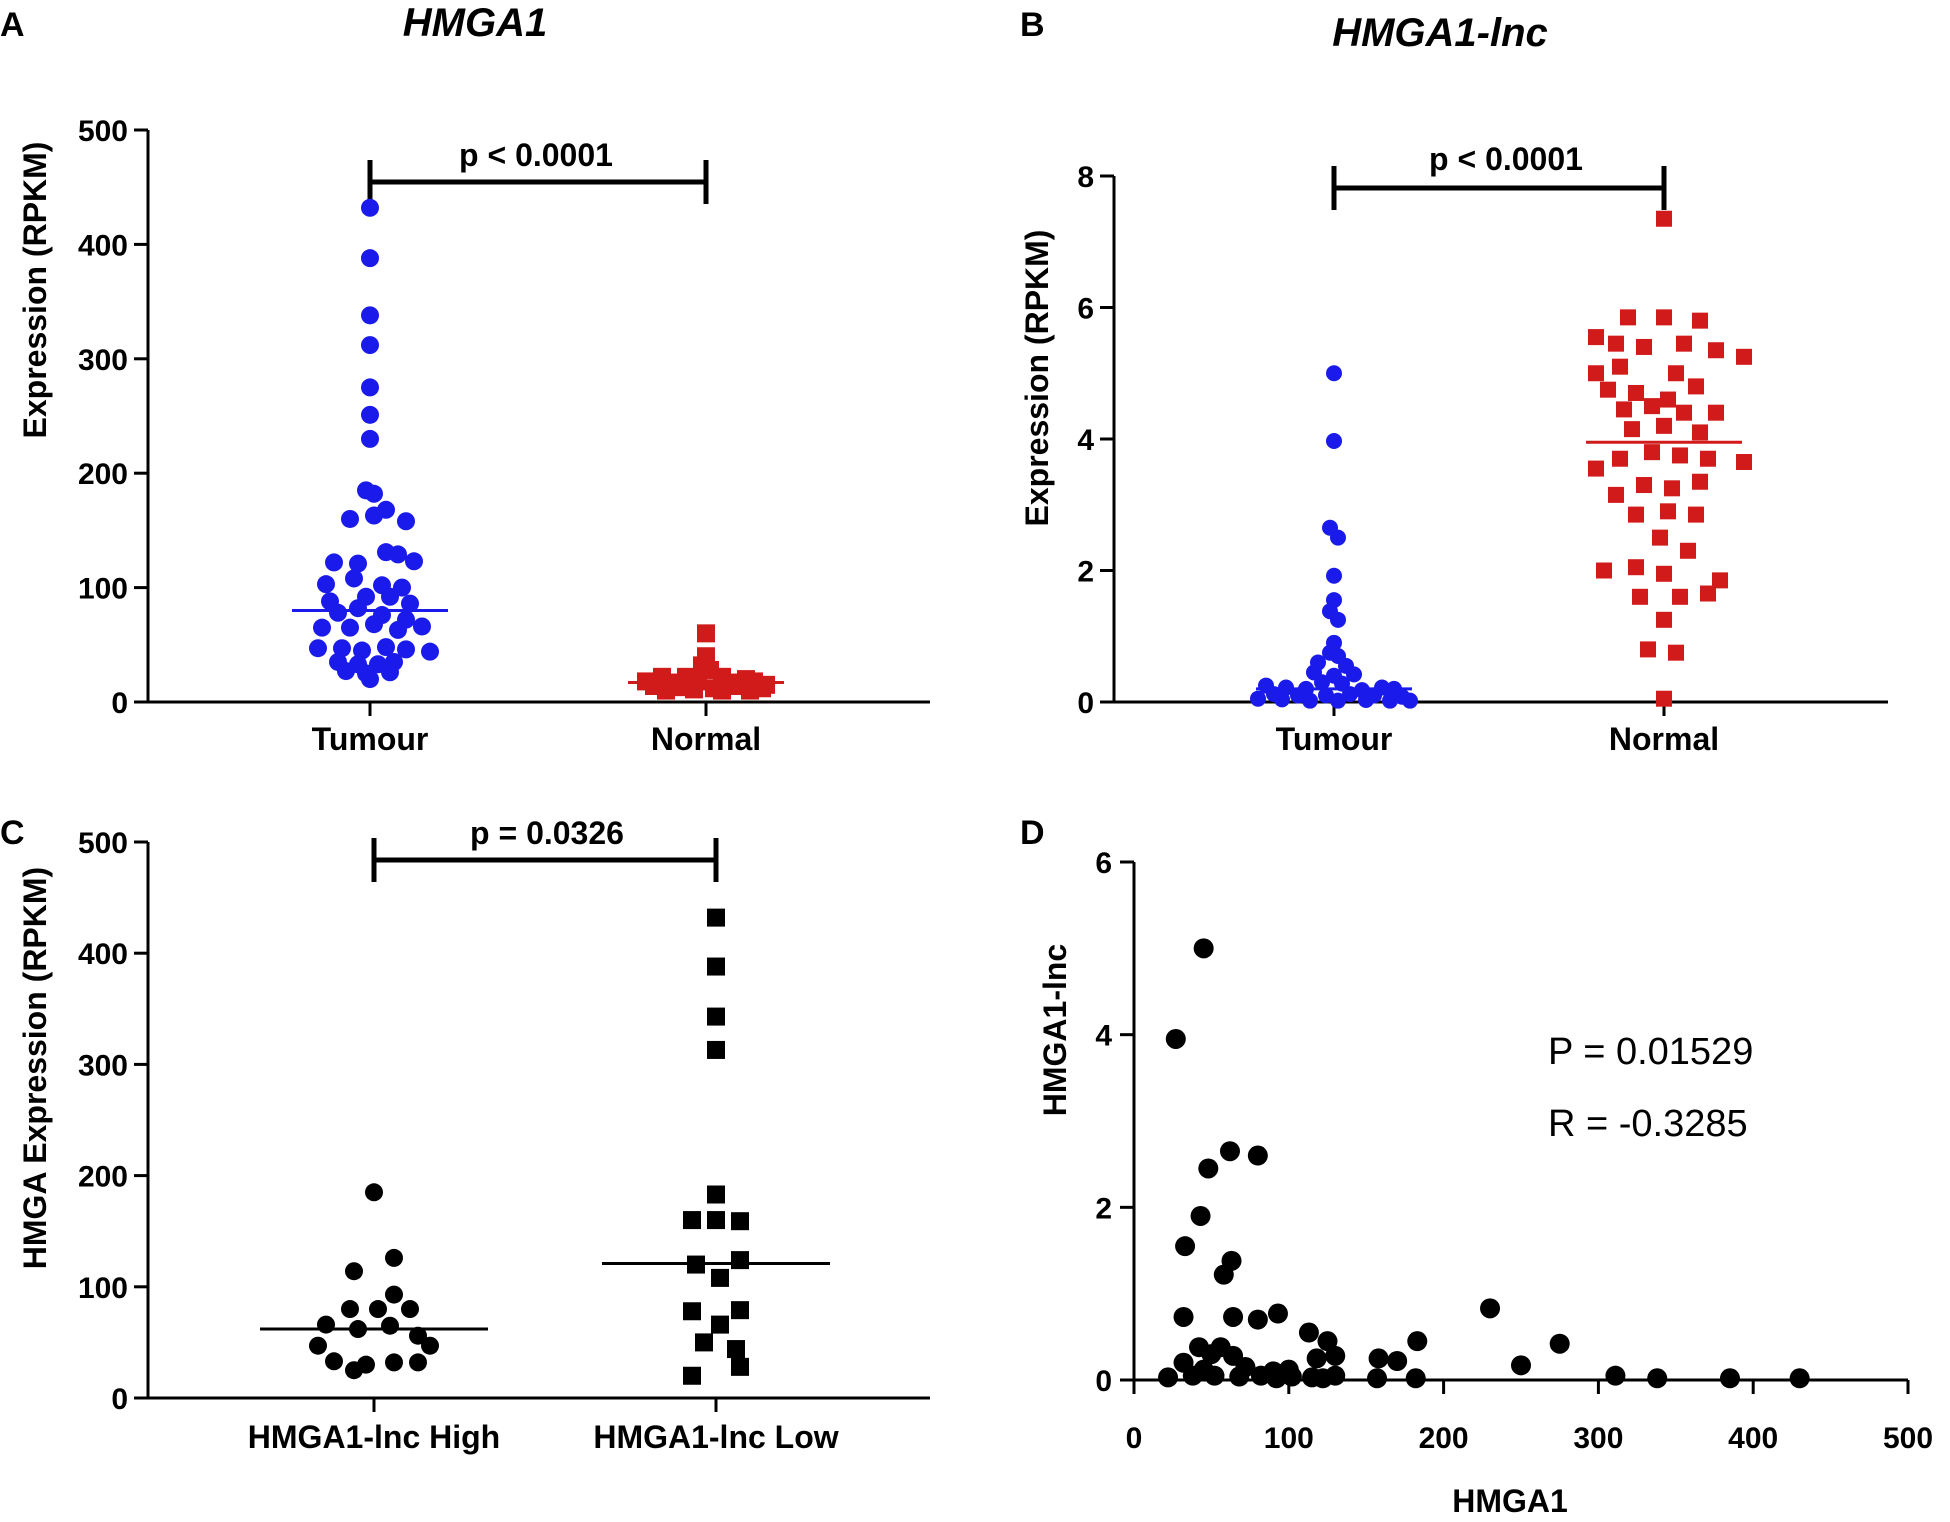  What do you see at coordinates (536, 155) in the screenshot?
I see `panel-a-p-value: p < 0.0001` at bounding box center [536, 155].